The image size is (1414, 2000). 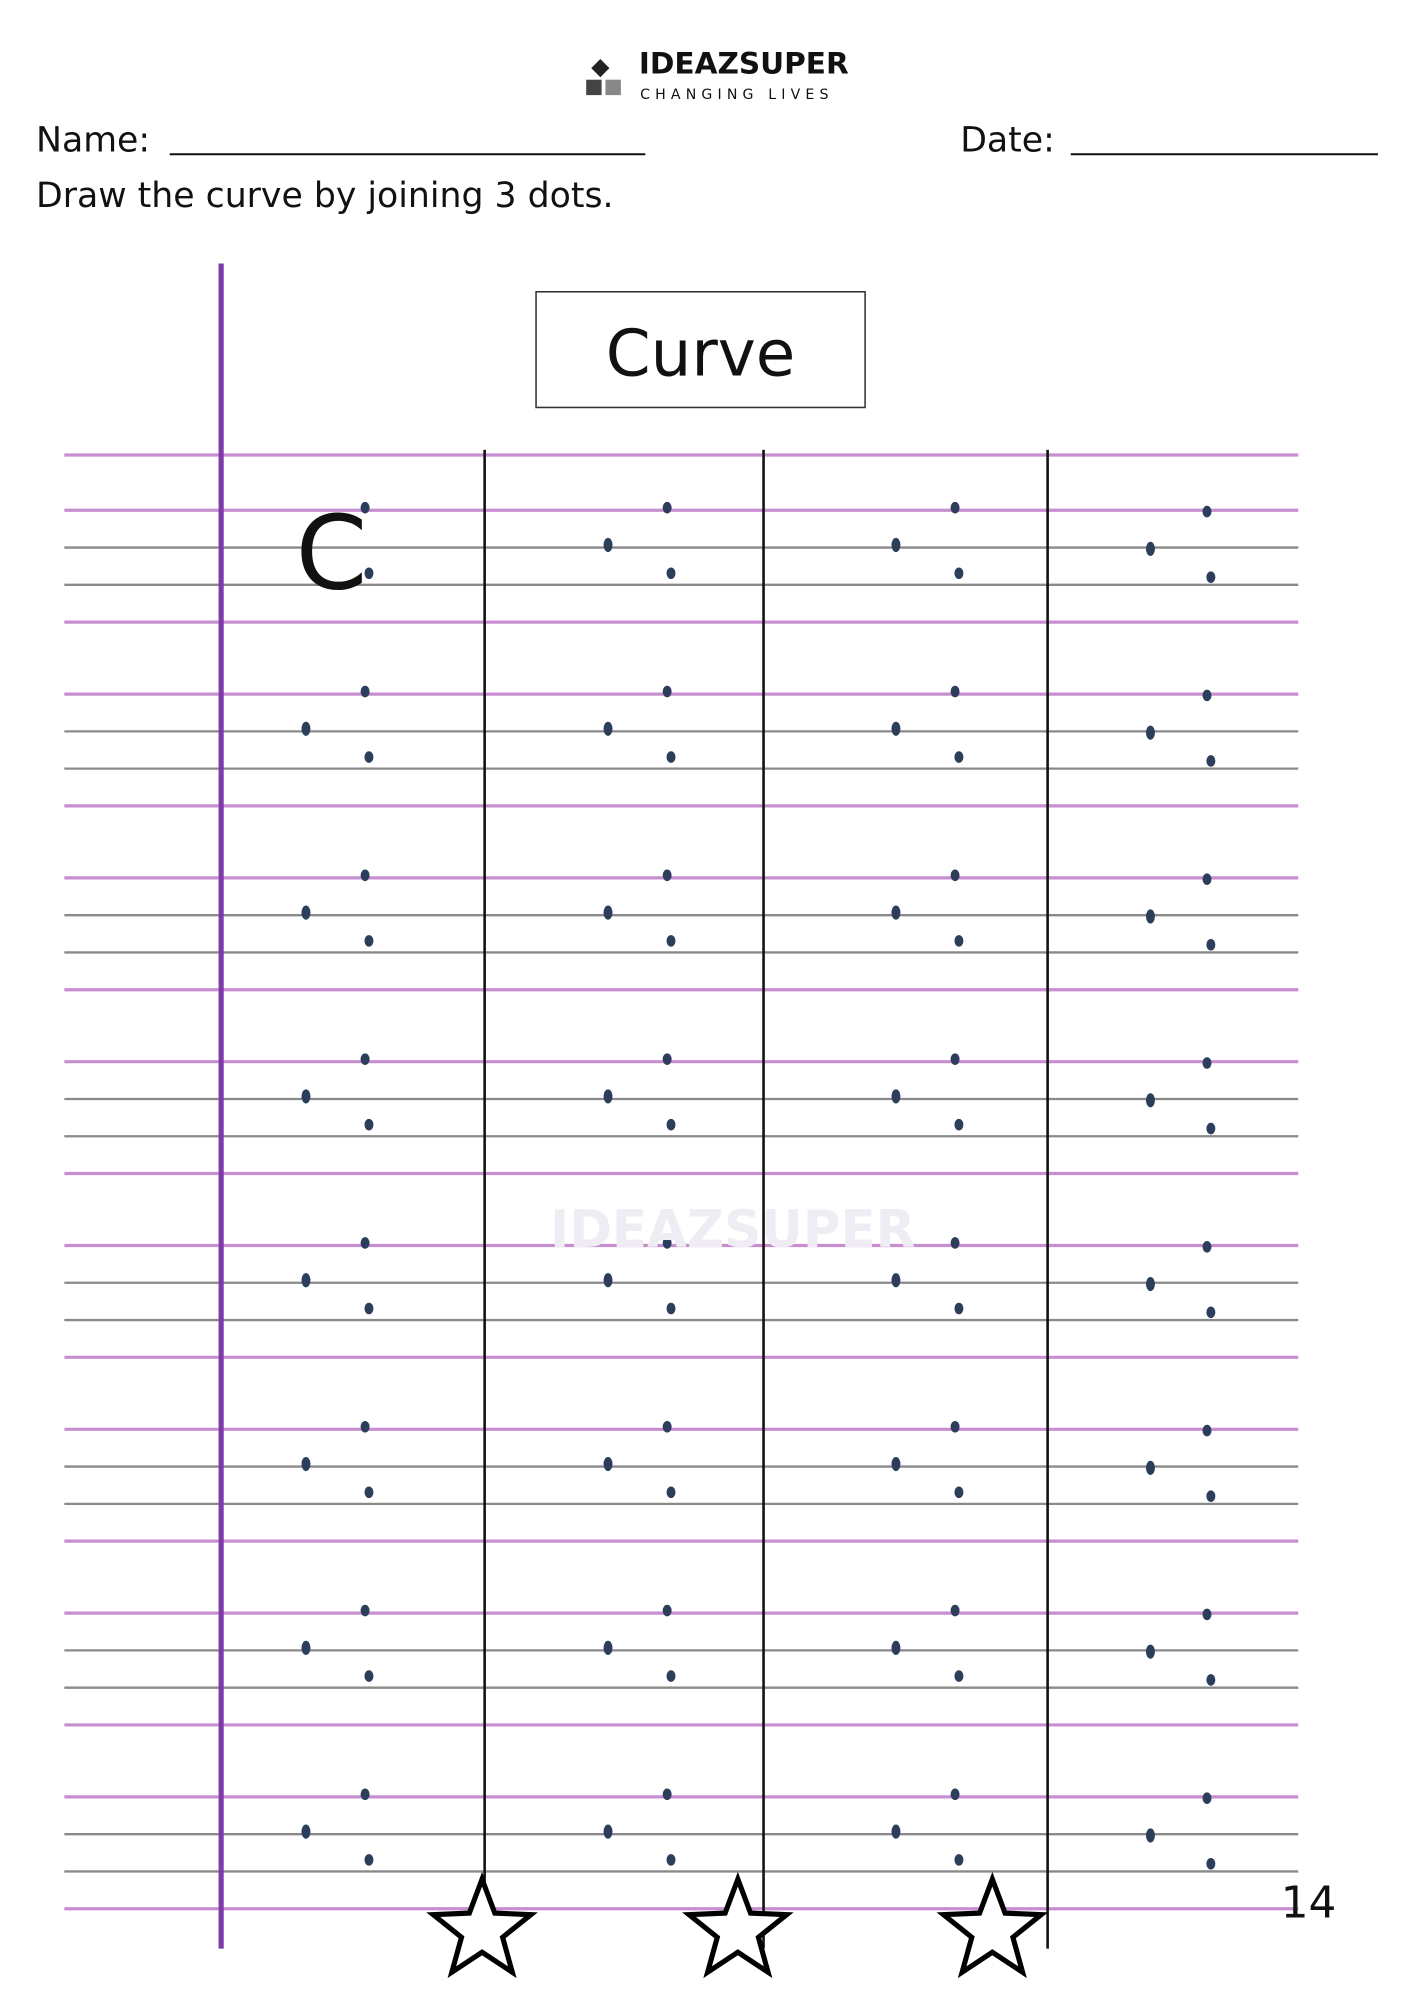 I want to click on logo-name: IDEAZSUPER, so click(x=744, y=63).